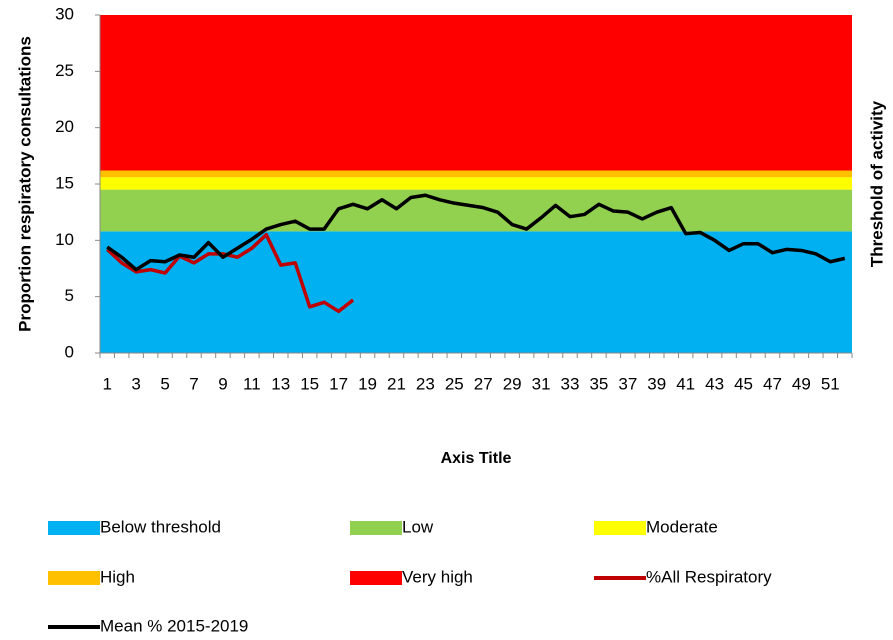 Image resolution: width=893 pixels, height=640 pixels. Describe the element at coordinates (656, 383) in the screenshot. I see `x-tick-label: 39` at that location.